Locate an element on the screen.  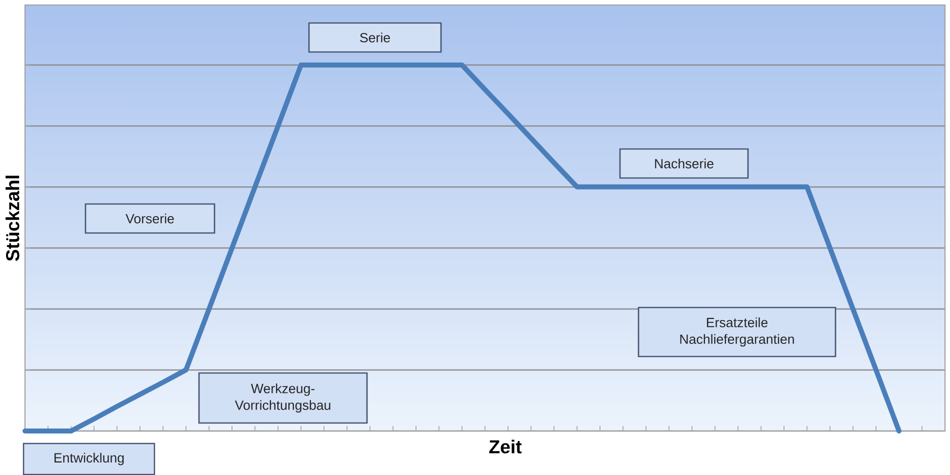
text: Serie is located at coordinates (375, 37).